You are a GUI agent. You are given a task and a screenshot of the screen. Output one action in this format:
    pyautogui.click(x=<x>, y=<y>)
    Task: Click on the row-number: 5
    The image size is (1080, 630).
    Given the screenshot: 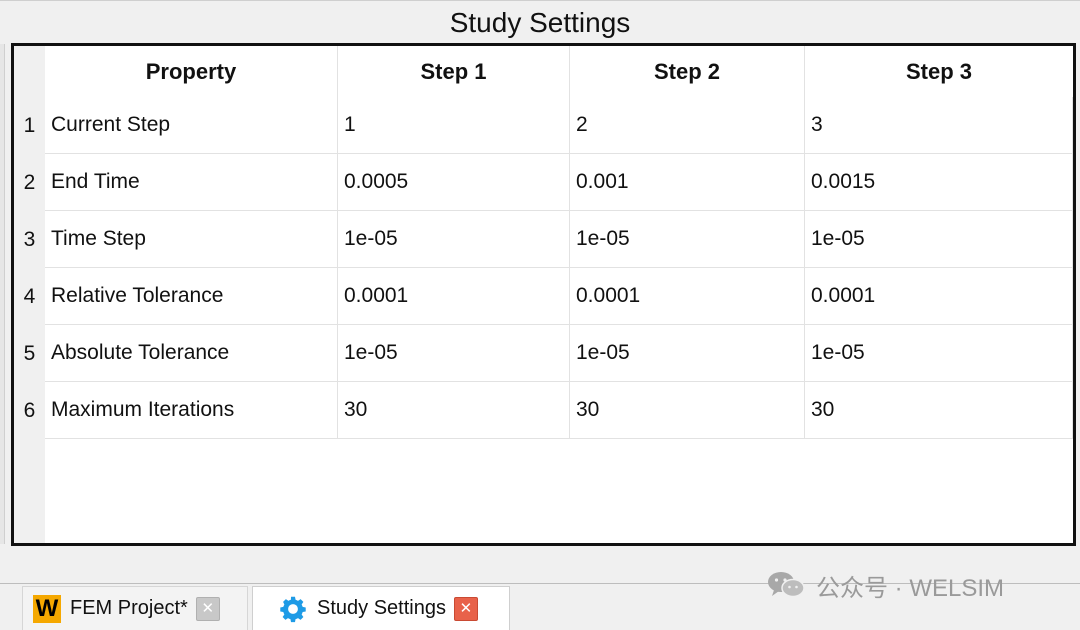 What is the action you would take?
    pyautogui.click(x=29, y=353)
    